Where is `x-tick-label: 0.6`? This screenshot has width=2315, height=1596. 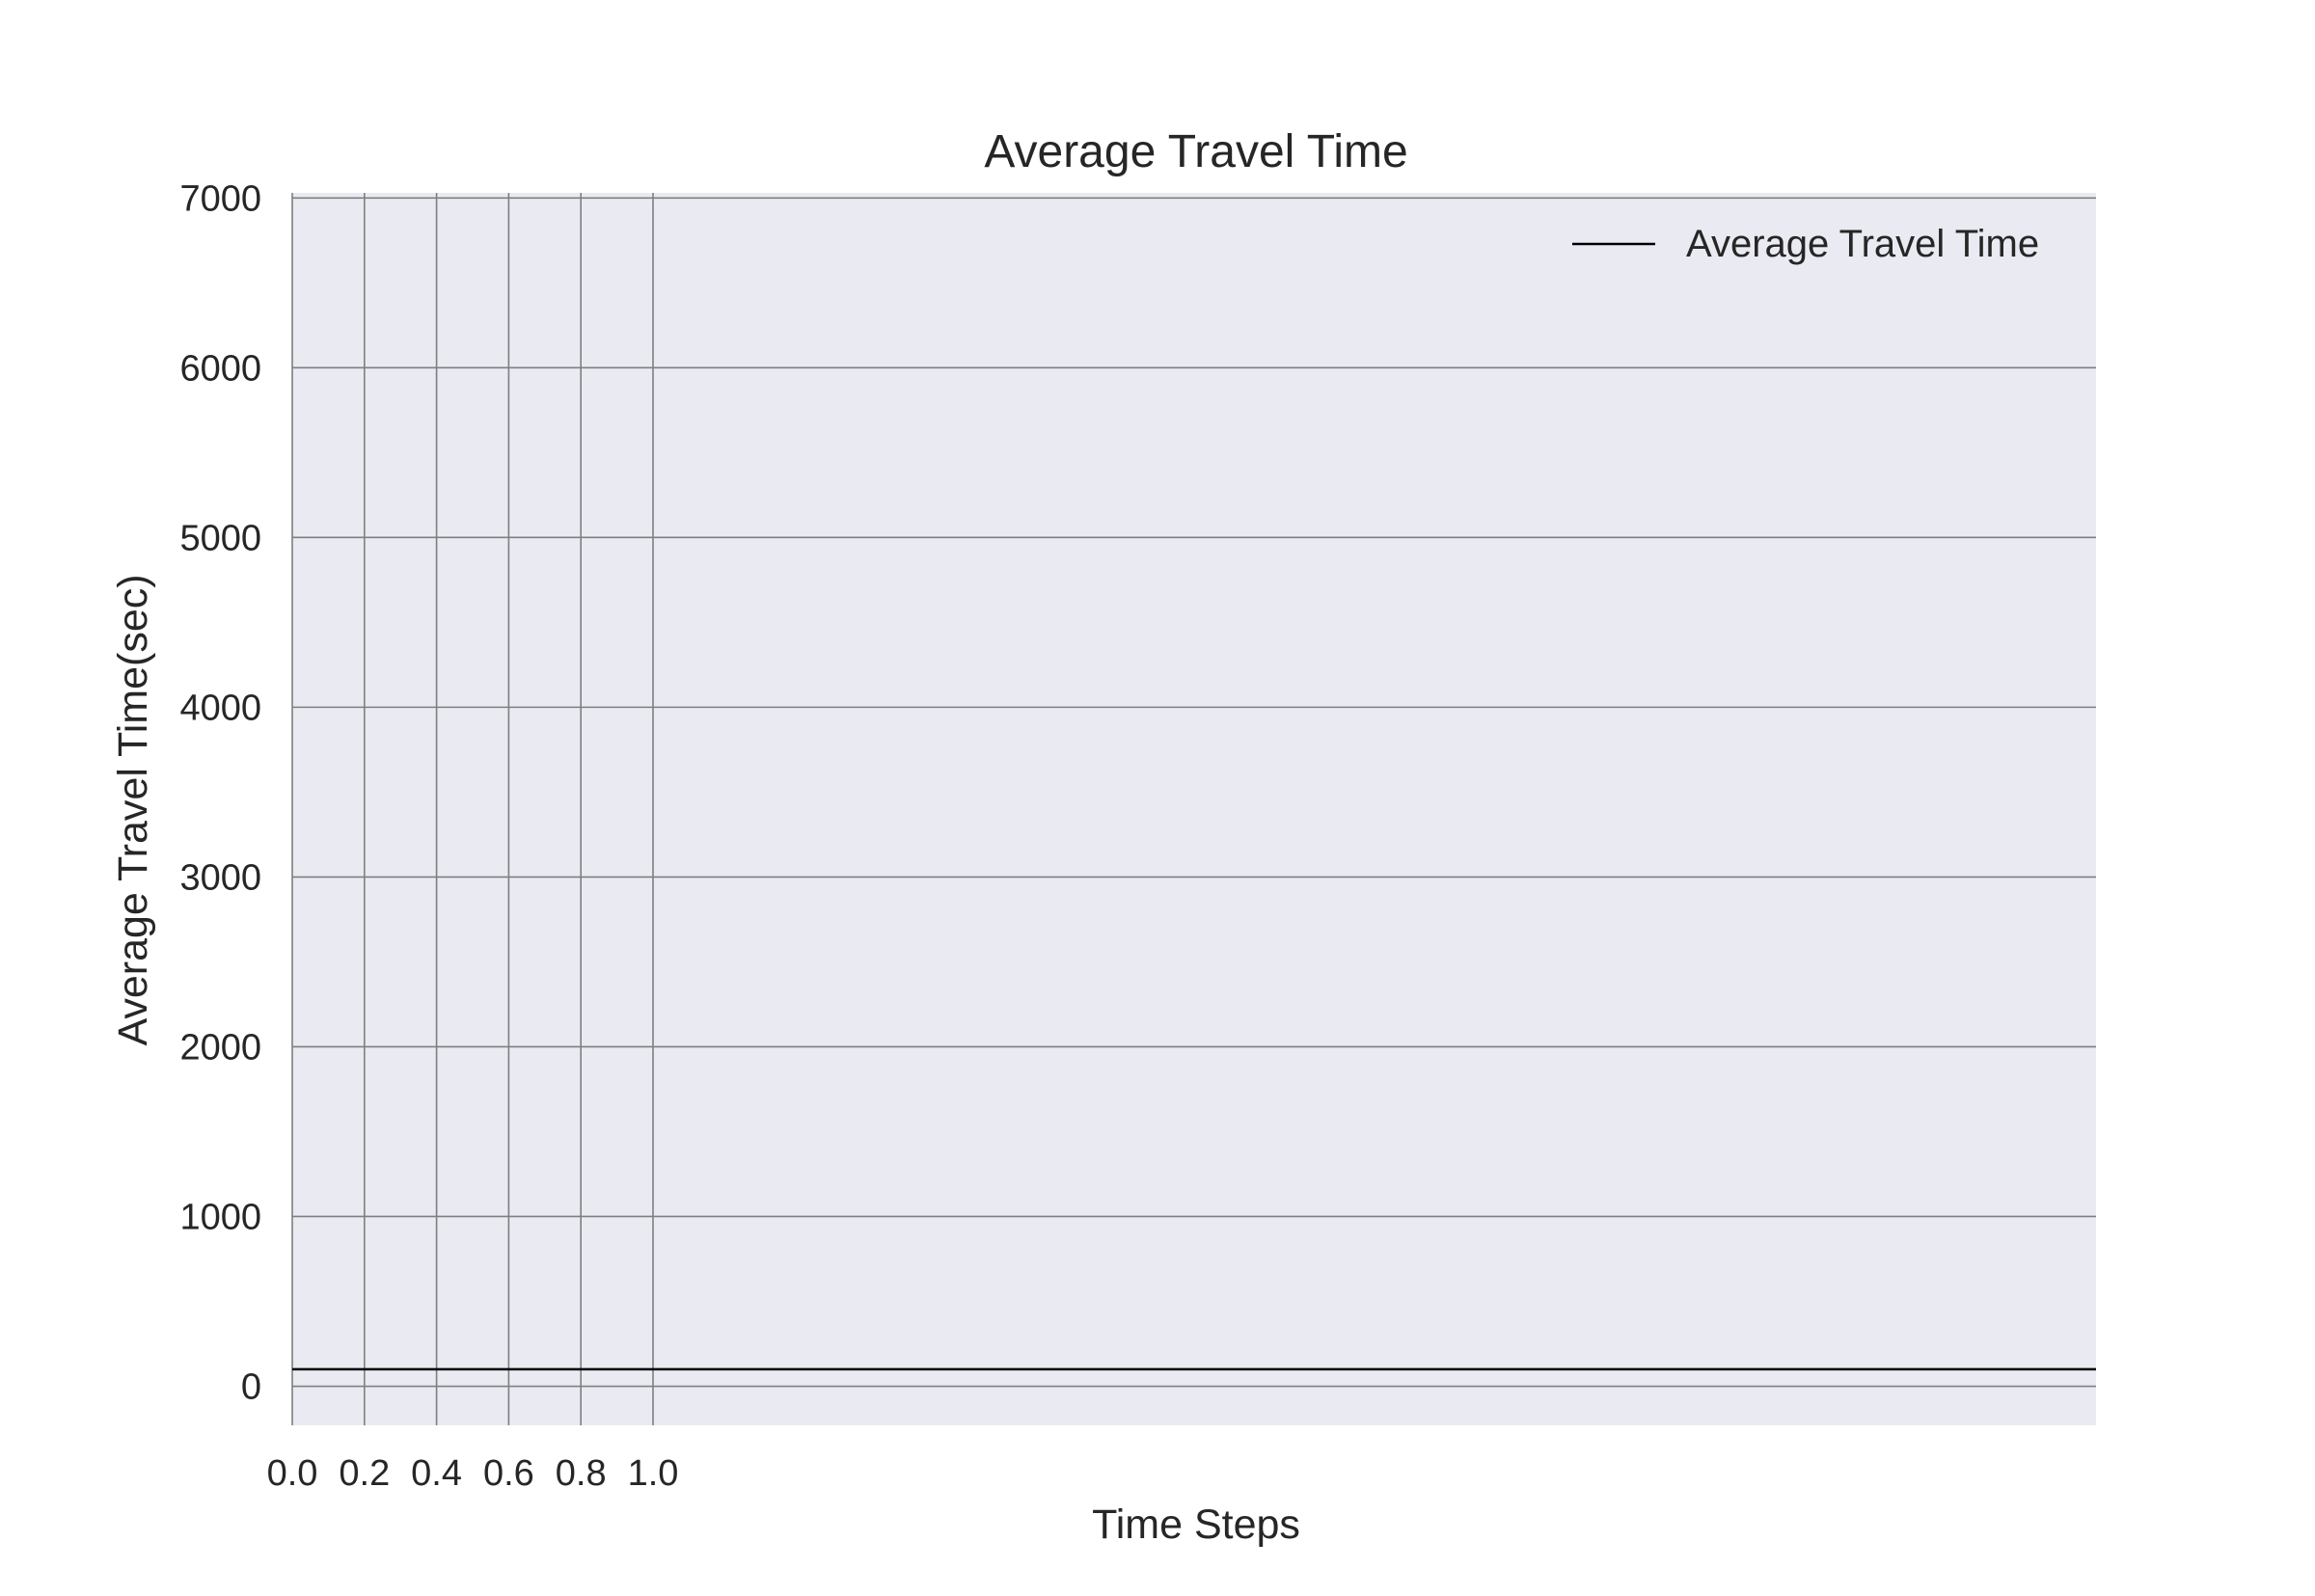
x-tick-label: 0.6 is located at coordinates (508, 1474).